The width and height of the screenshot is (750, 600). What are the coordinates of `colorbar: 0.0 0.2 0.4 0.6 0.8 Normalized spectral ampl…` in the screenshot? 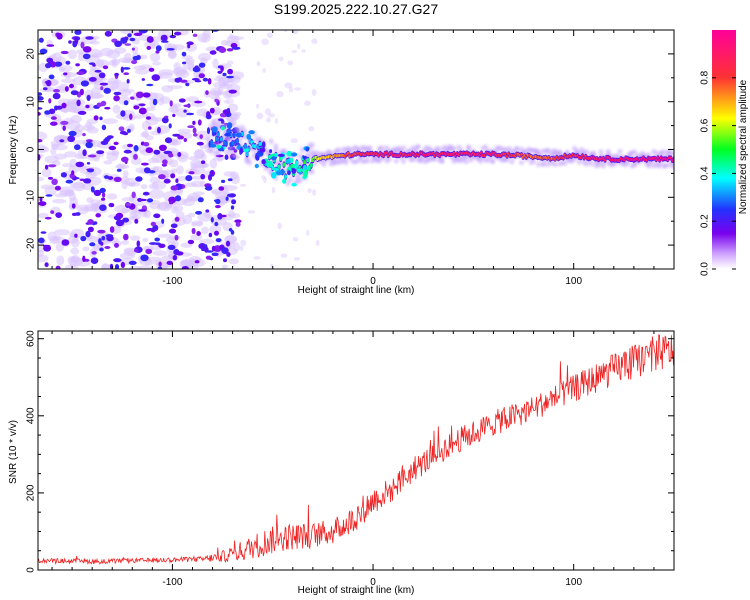 It's located at (724, 153).